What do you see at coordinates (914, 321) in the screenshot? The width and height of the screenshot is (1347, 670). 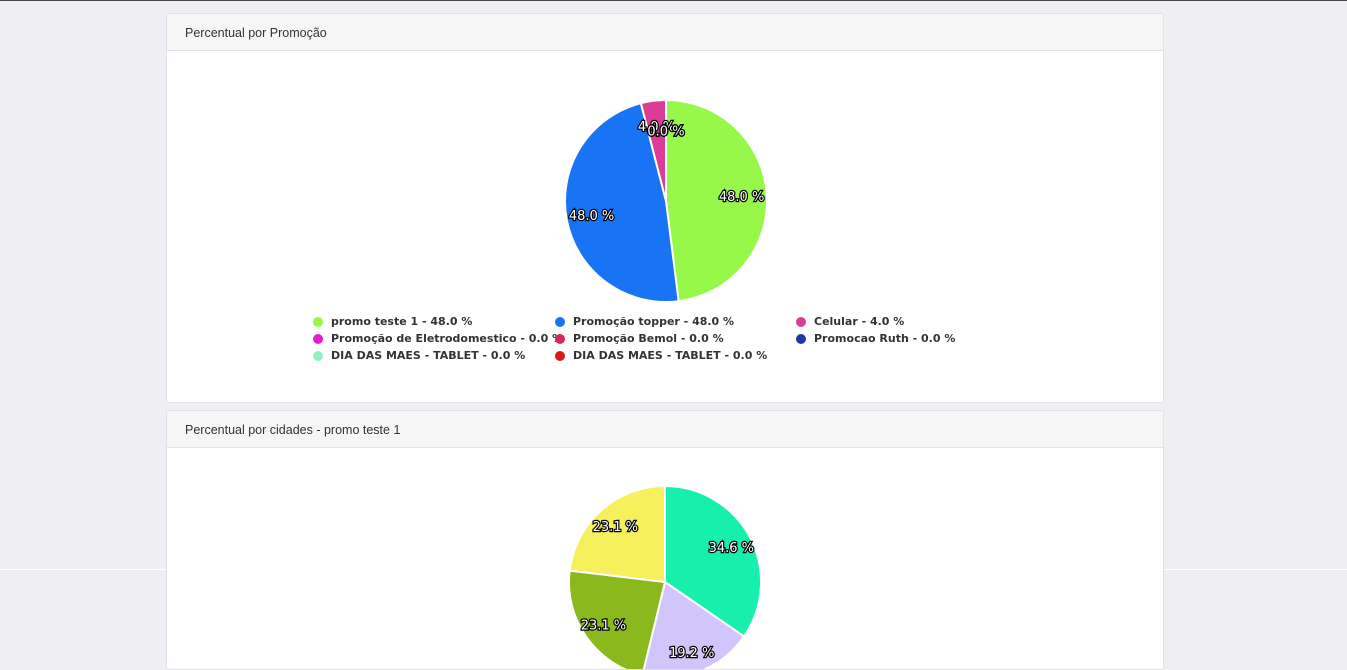 I see `legend-item: Celular - 4.0 %` at bounding box center [914, 321].